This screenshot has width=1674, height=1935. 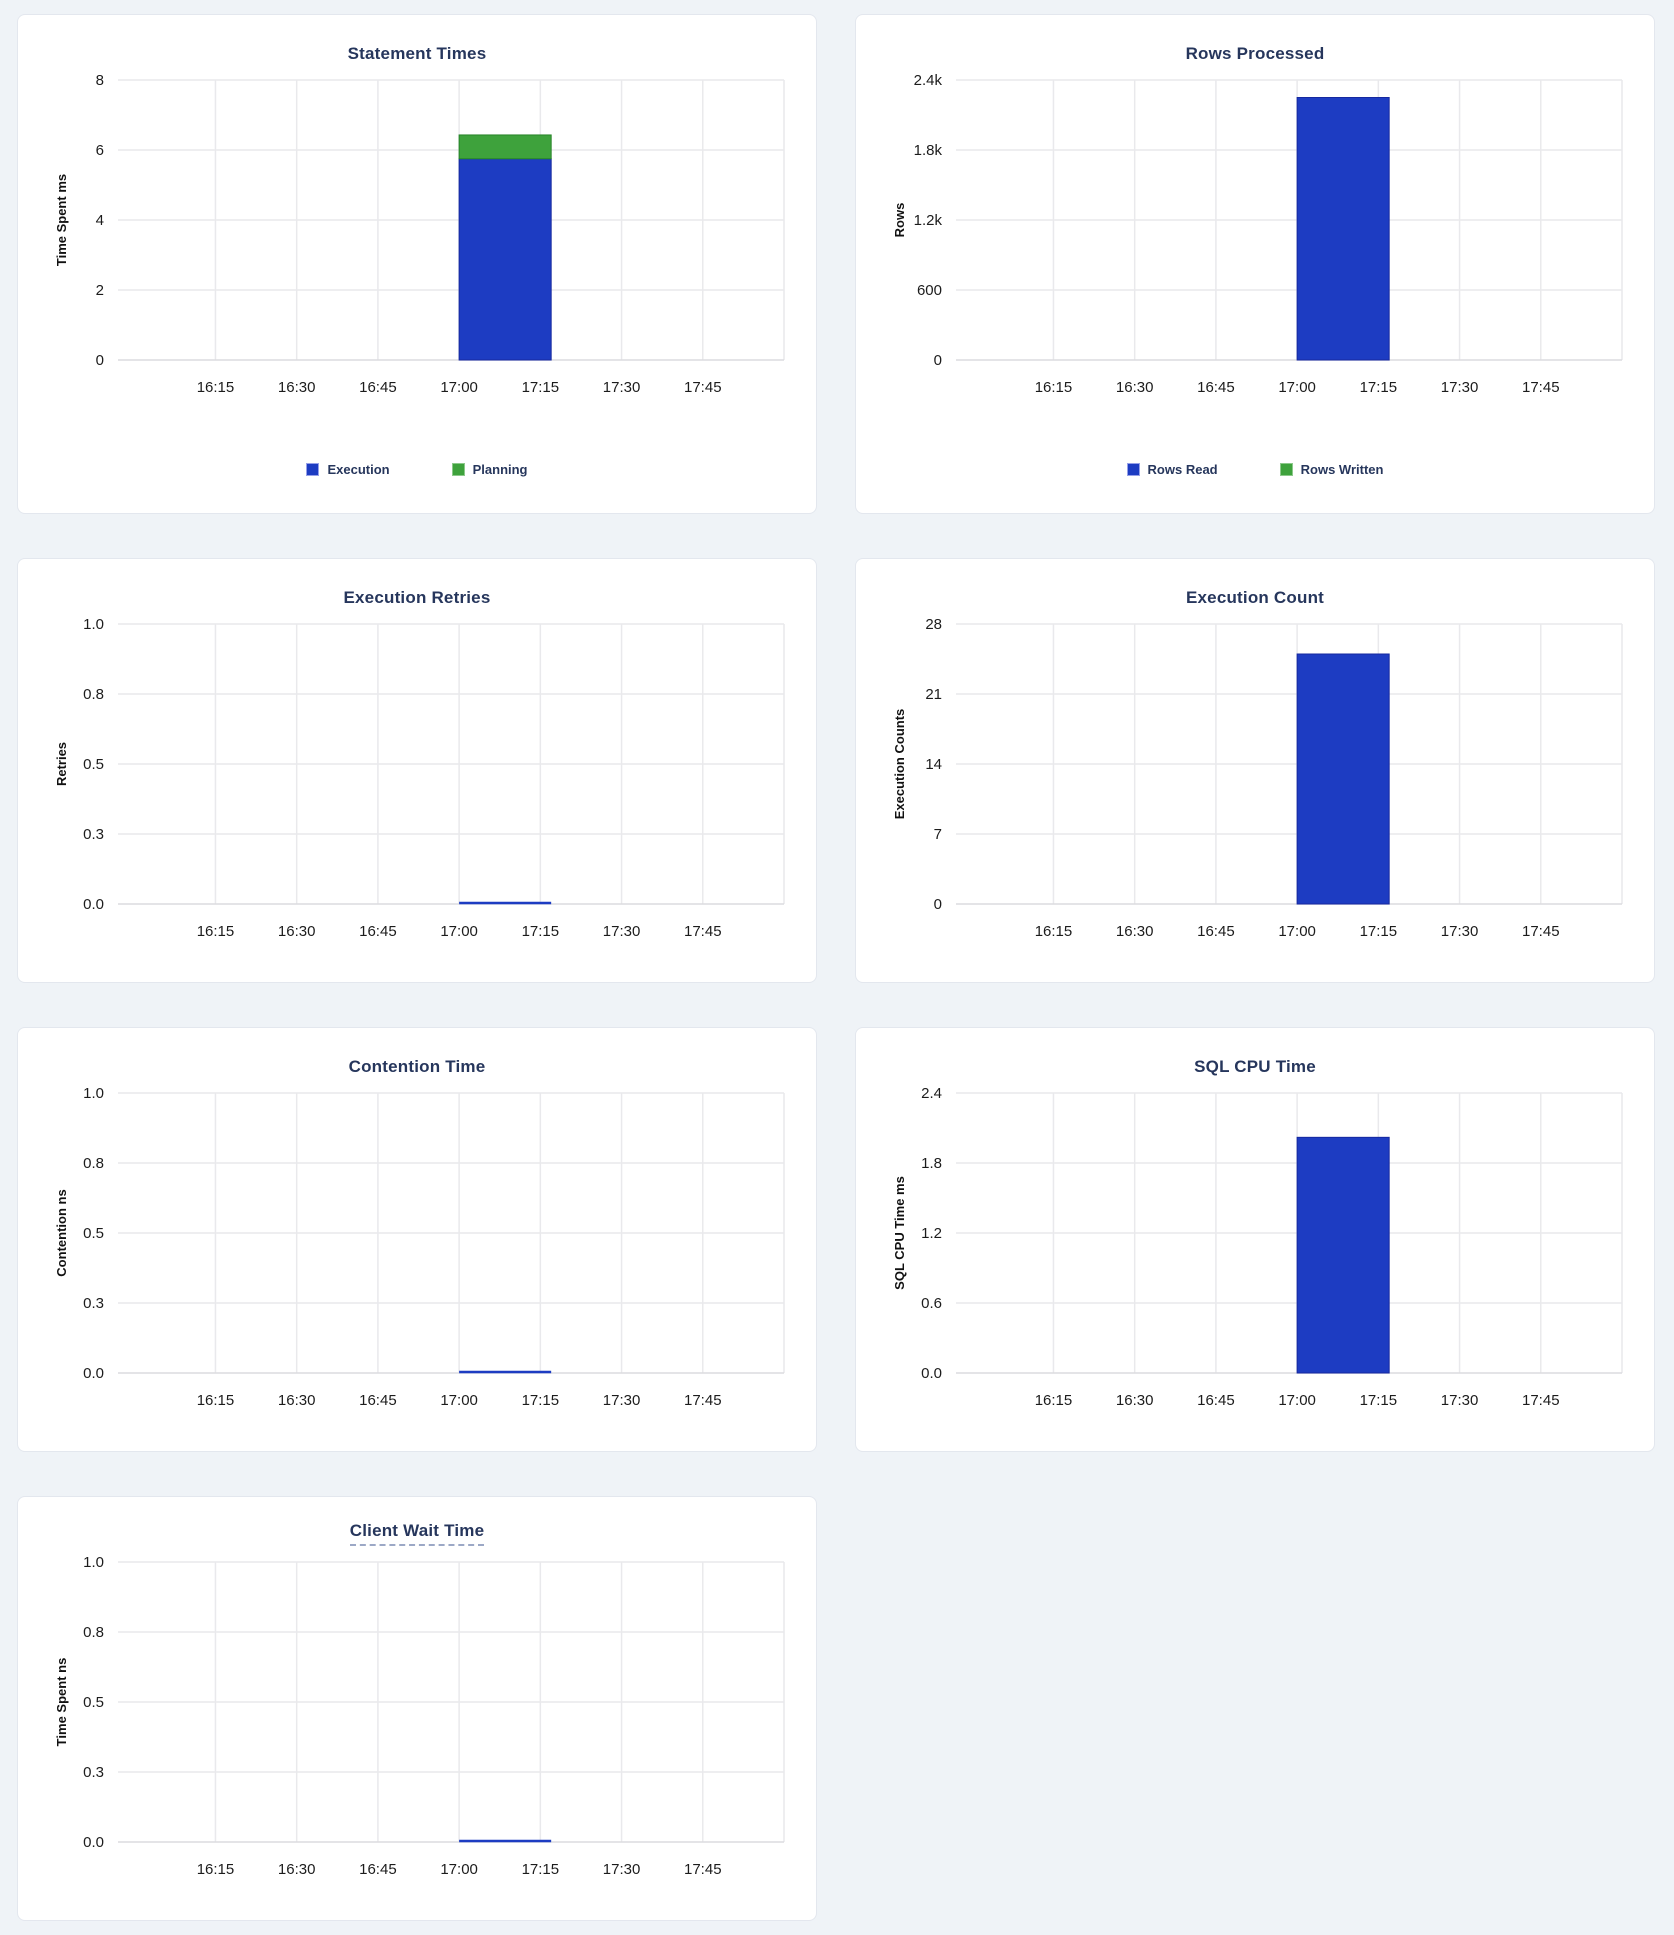 What do you see at coordinates (928, 80) in the screenshot?
I see `y-tick-label: 2.4k` at bounding box center [928, 80].